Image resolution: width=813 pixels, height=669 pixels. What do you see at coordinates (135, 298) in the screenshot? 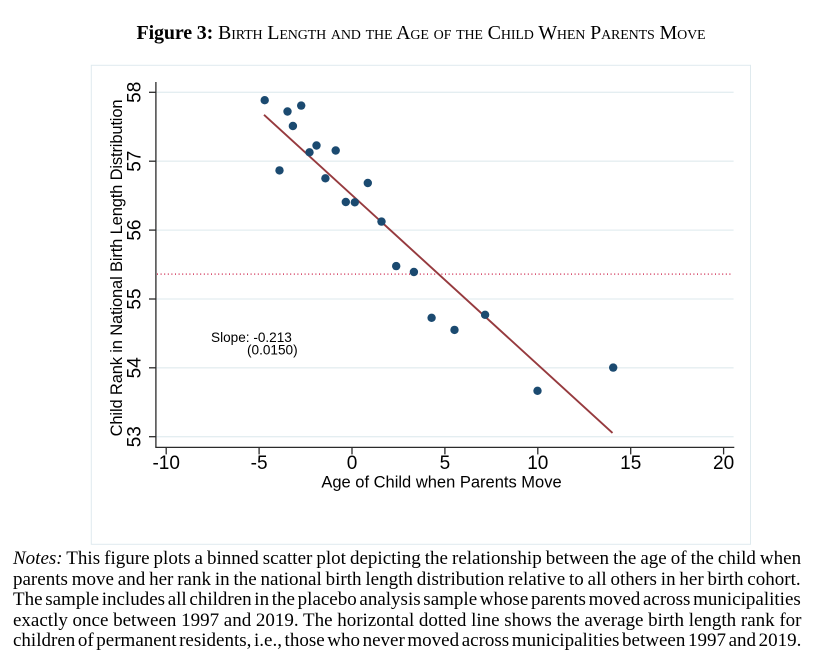
I see `svg-text: 55` at bounding box center [135, 298].